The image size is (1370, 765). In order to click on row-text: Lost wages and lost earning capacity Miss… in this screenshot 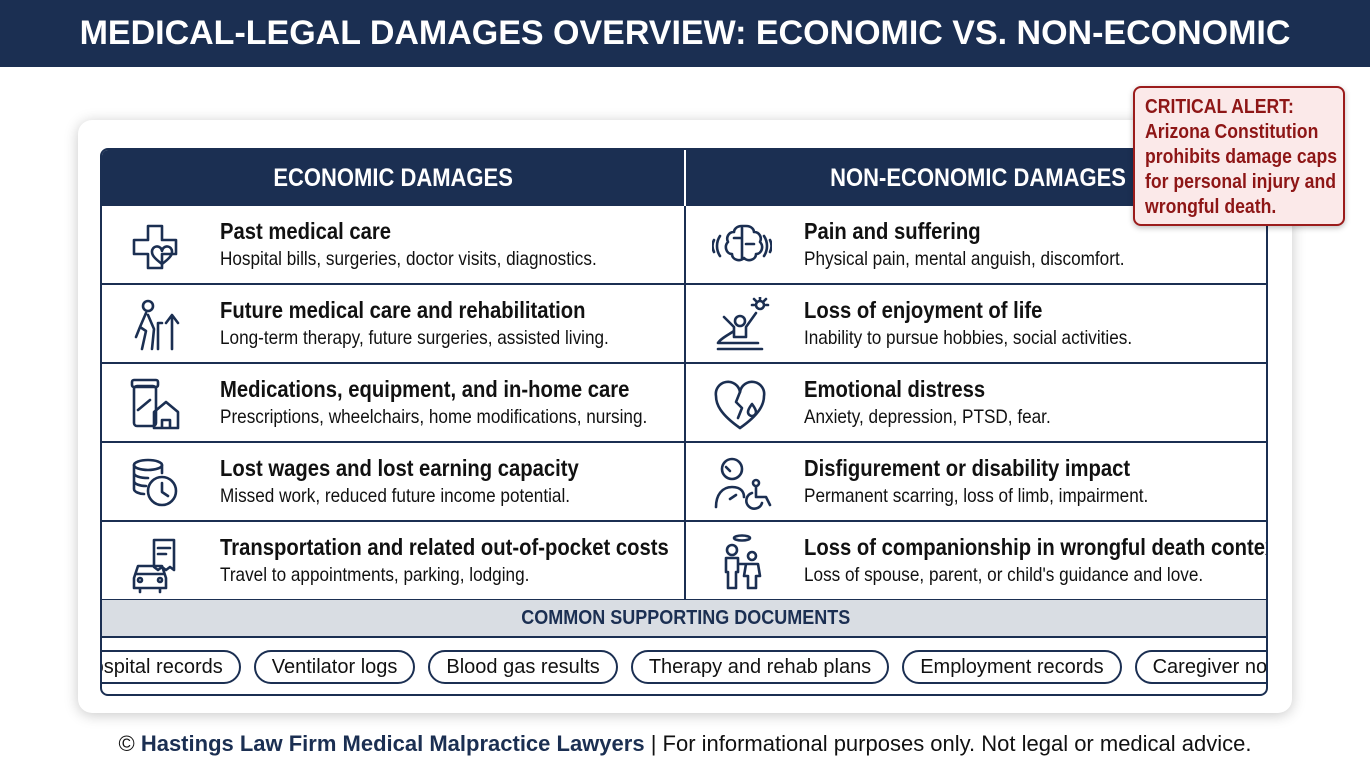, I will do `click(399, 481)`.